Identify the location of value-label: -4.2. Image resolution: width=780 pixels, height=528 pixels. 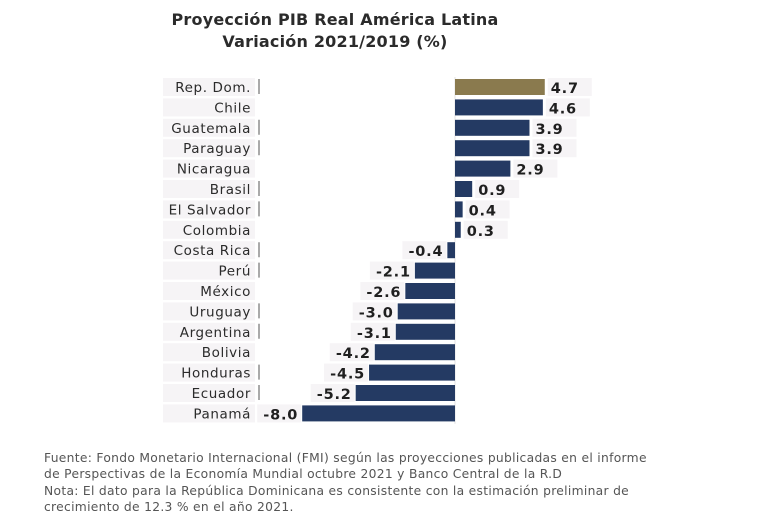
(353, 354).